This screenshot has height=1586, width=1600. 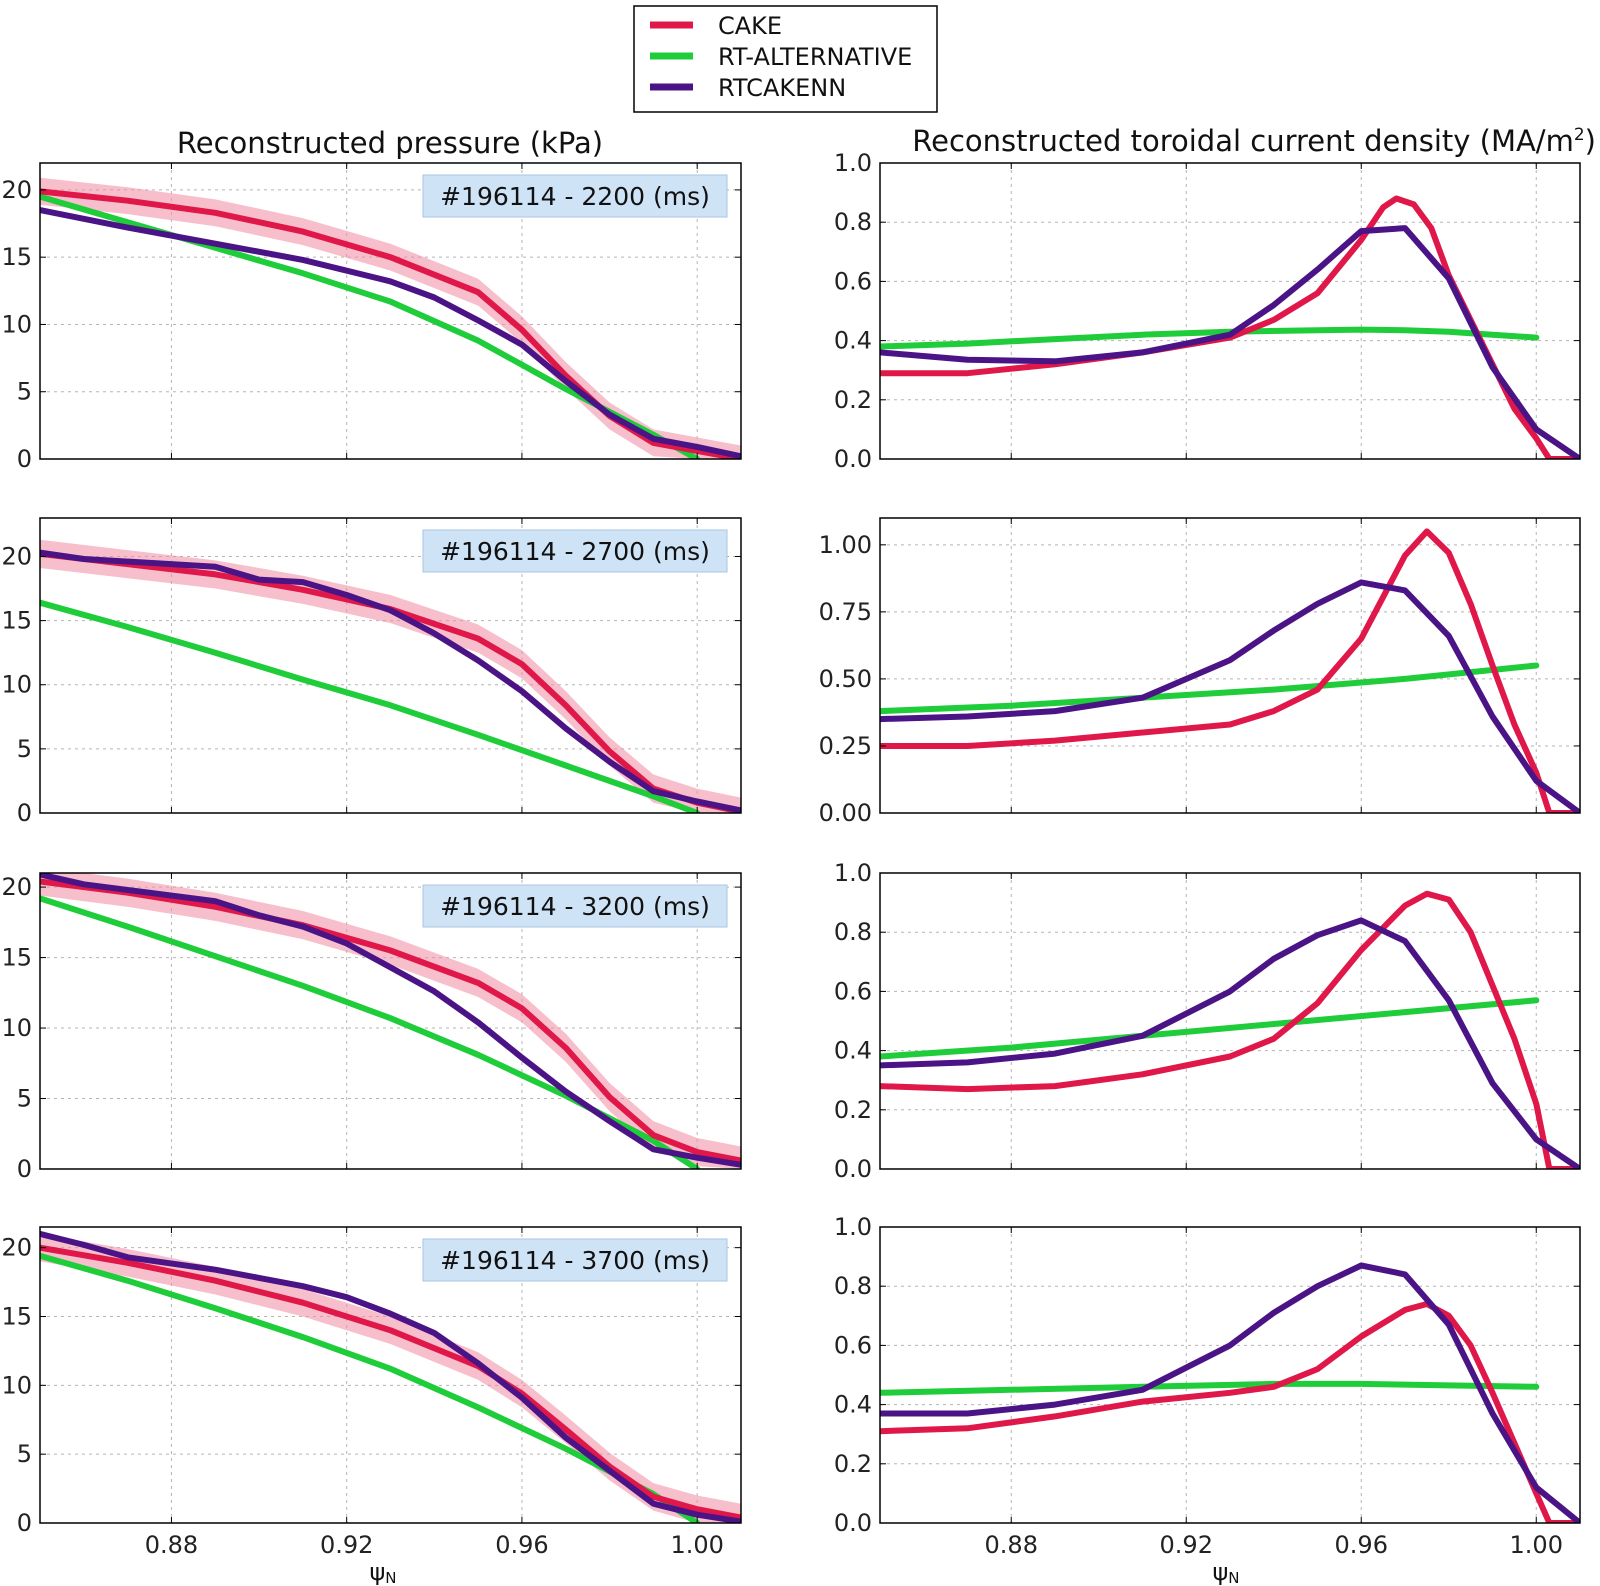 I want to click on panel-current-2200: 0.0 0.2 0.4 0.6 0.8 1.0, so click(x=1207, y=311).